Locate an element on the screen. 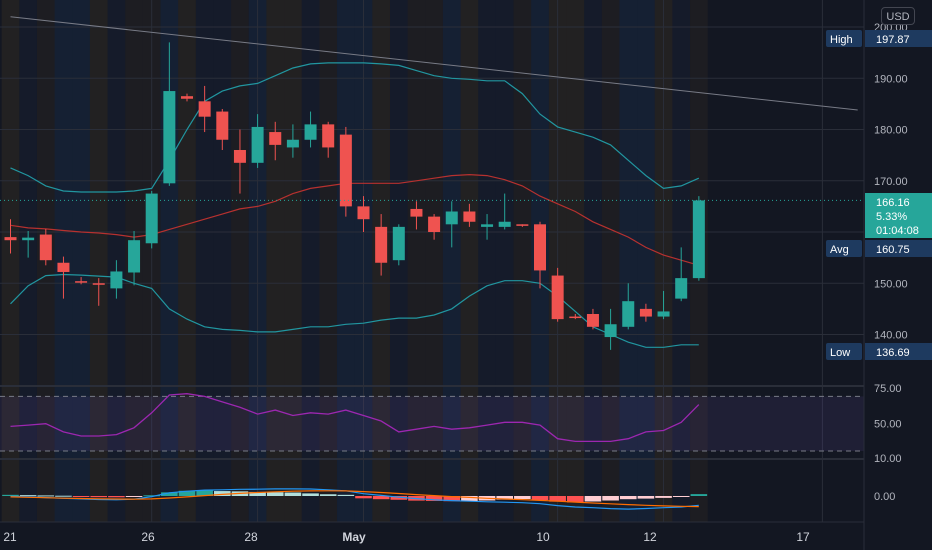 The image size is (932, 550). time-tick-label: 21 is located at coordinates (10, 537).